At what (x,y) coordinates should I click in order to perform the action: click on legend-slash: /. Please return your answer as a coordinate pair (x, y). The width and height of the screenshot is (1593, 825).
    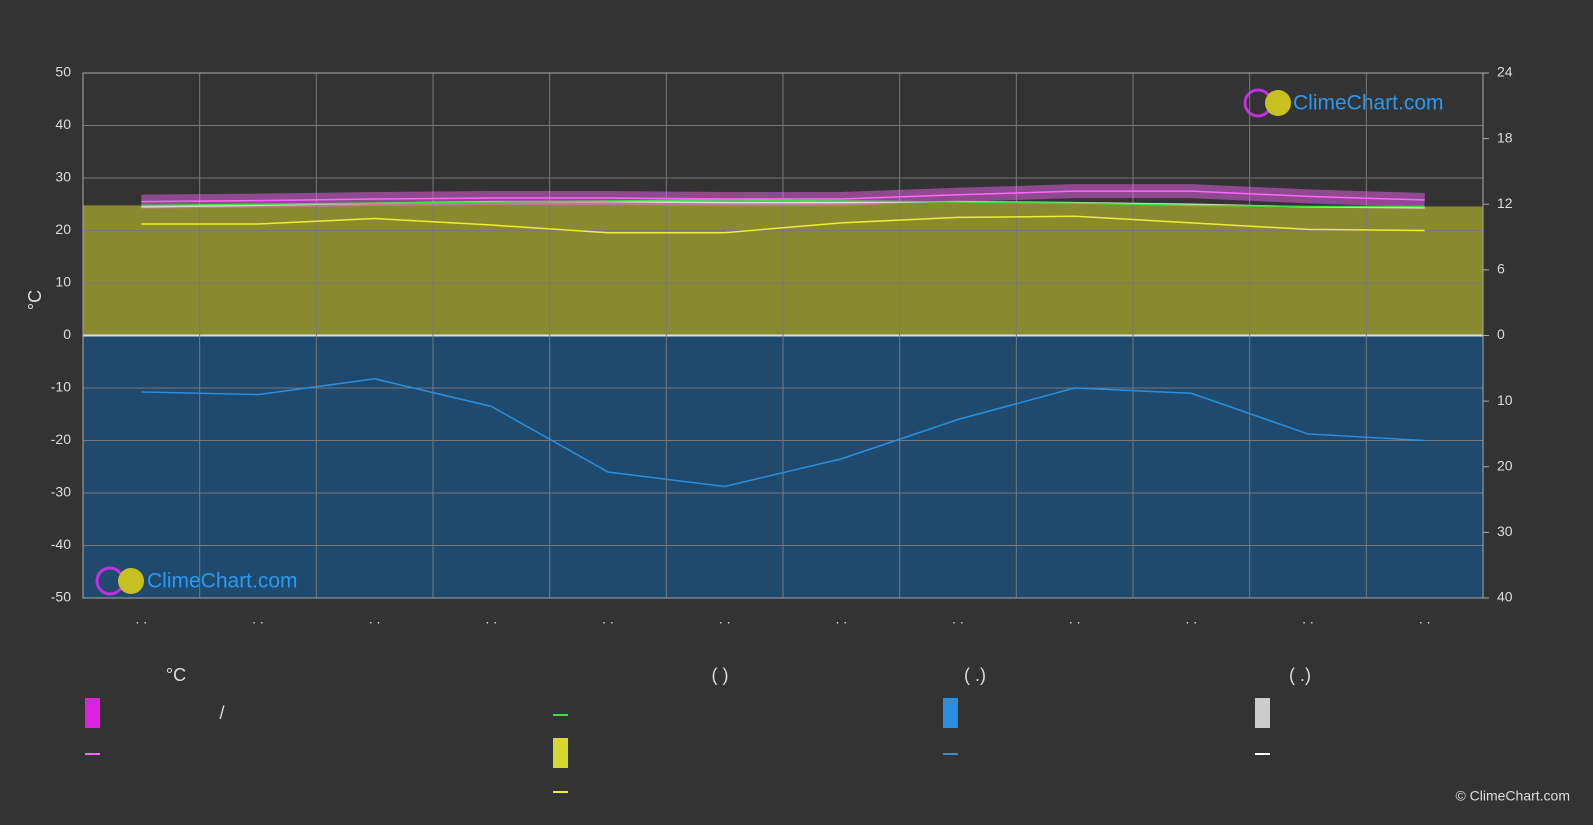
    Looking at the image, I should click on (221, 713).